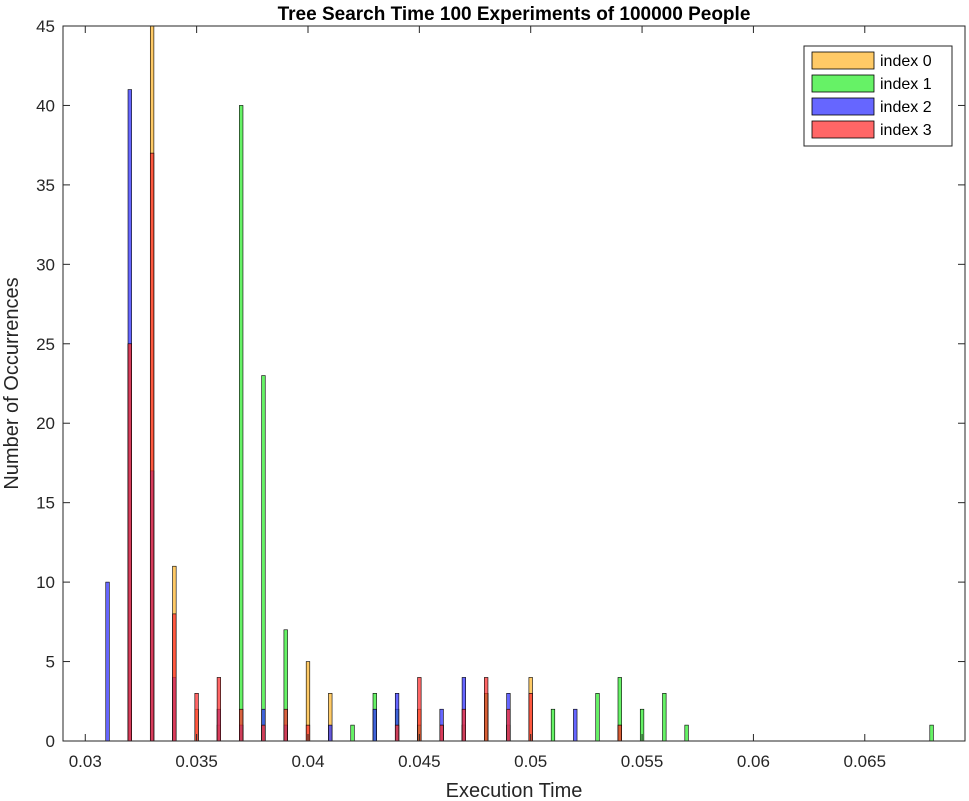 The height and width of the screenshot is (801, 969). I want to click on legend-label-1: index 1, so click(906, 84).